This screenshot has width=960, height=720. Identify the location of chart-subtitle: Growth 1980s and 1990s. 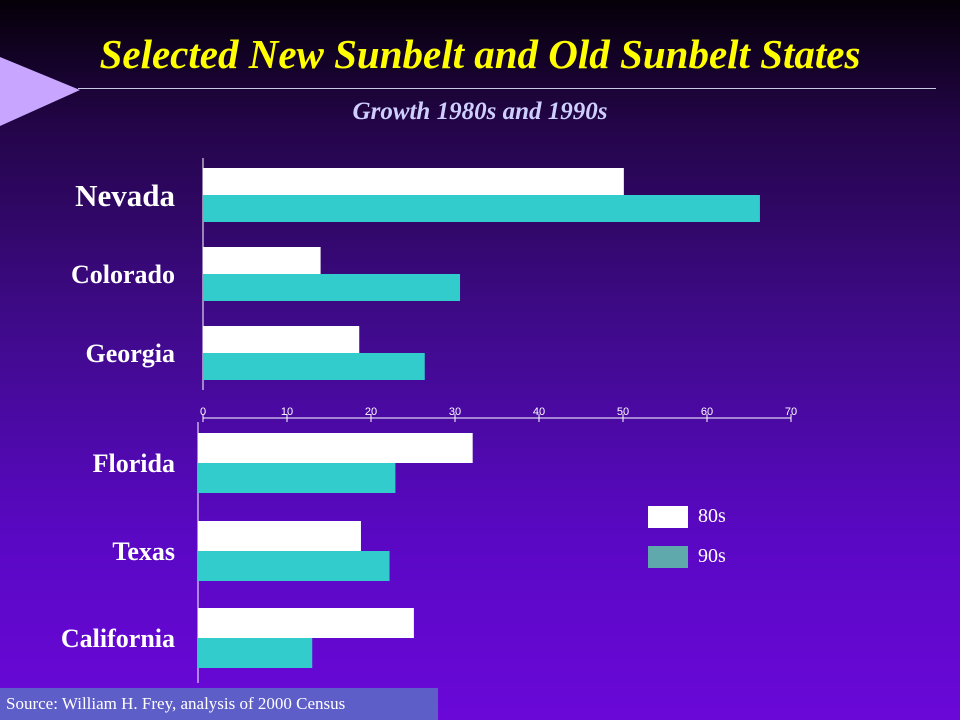
(480, 111).